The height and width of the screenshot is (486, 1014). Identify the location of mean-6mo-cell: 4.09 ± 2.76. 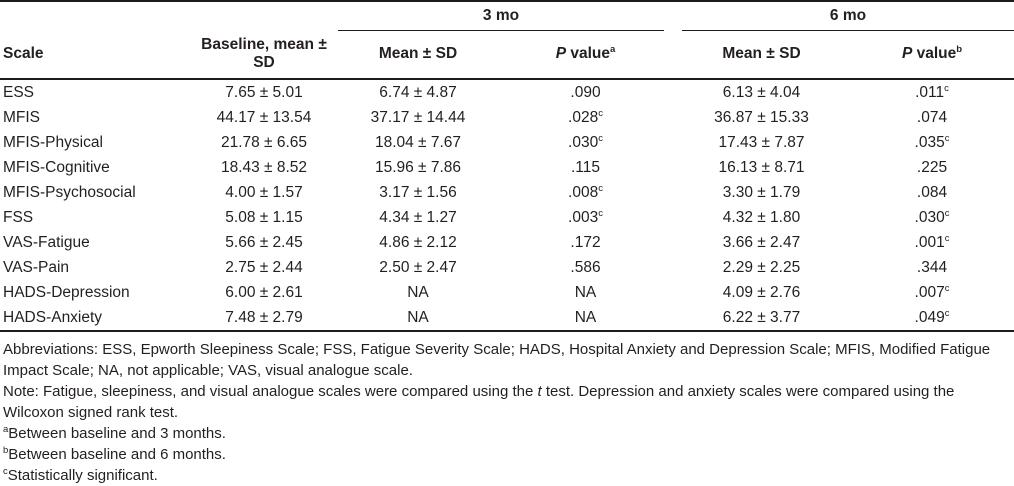
(761, 292).